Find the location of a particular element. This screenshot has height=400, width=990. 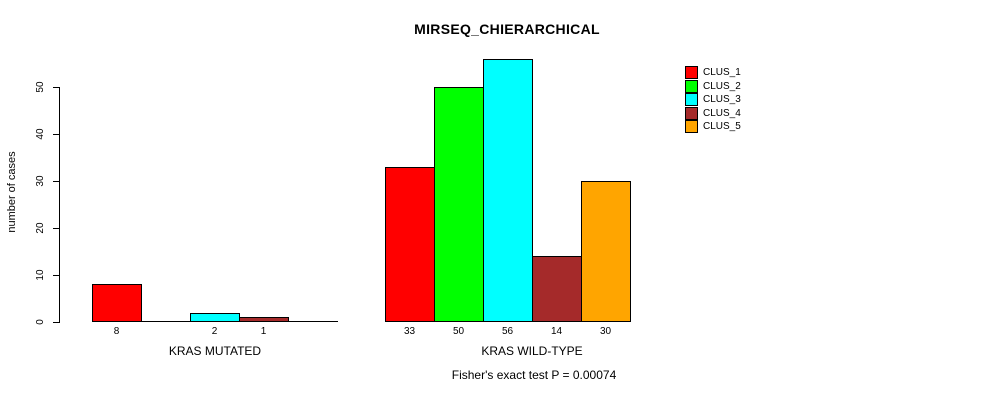

bar-value-label: 56 is located at coordinates (507, 331).